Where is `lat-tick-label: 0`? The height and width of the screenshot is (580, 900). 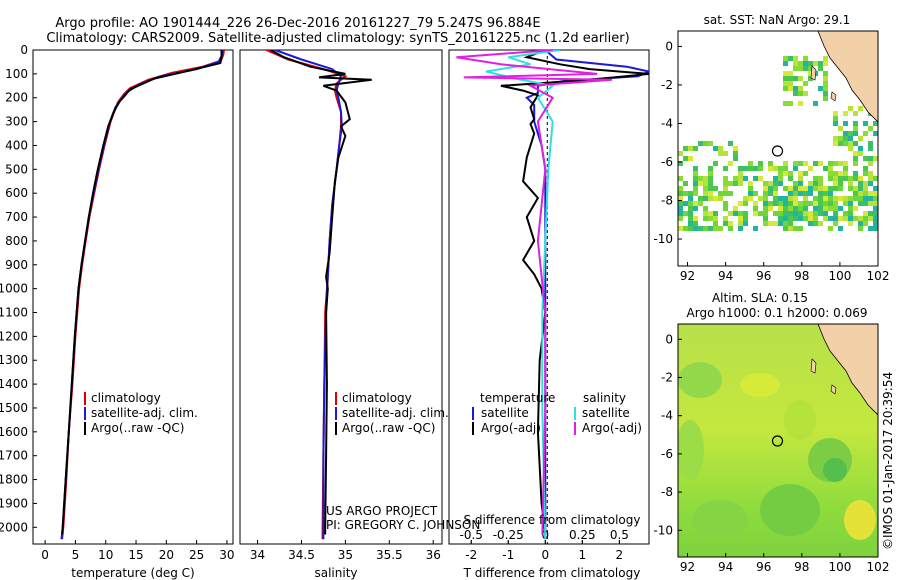
lat-tick-label: 0 is located at coordinates (669, 339).